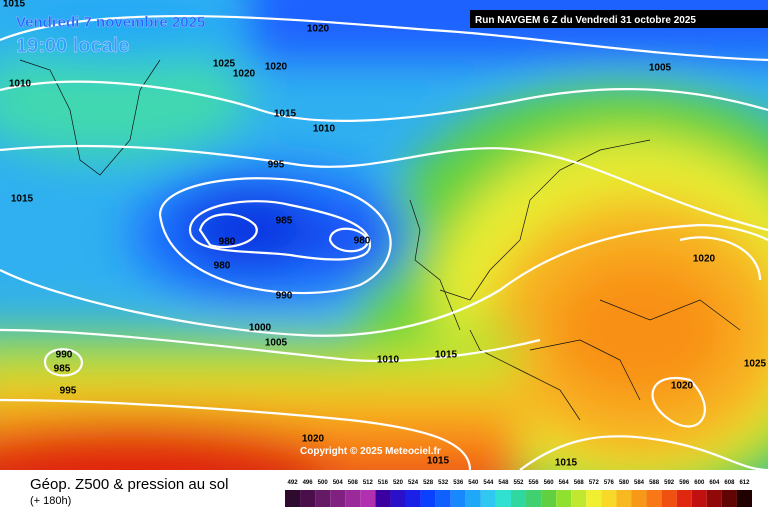 This screenshot has width=768, height=517. I want to click on legend-value: 544, so click(488, 483).